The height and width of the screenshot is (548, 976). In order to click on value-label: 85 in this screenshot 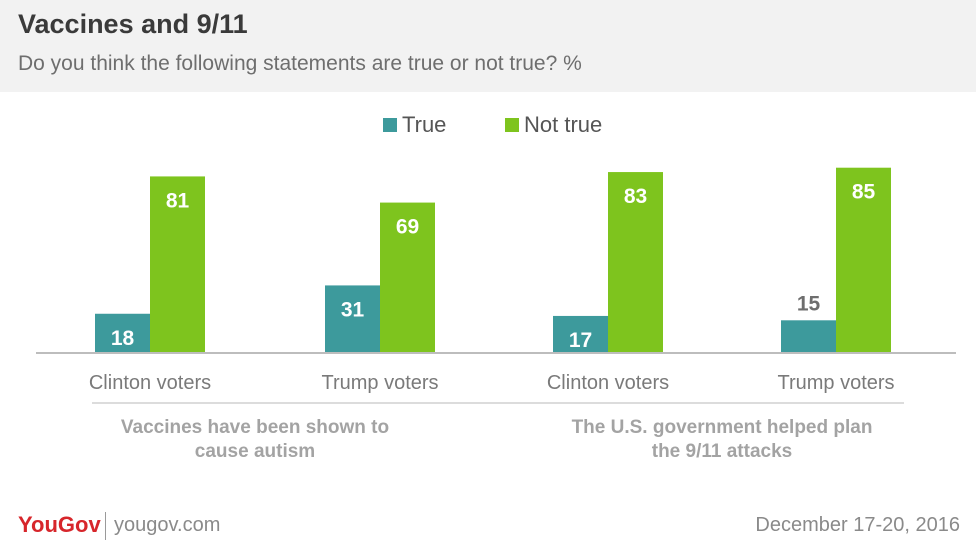, I will do `click(864, 192)`.